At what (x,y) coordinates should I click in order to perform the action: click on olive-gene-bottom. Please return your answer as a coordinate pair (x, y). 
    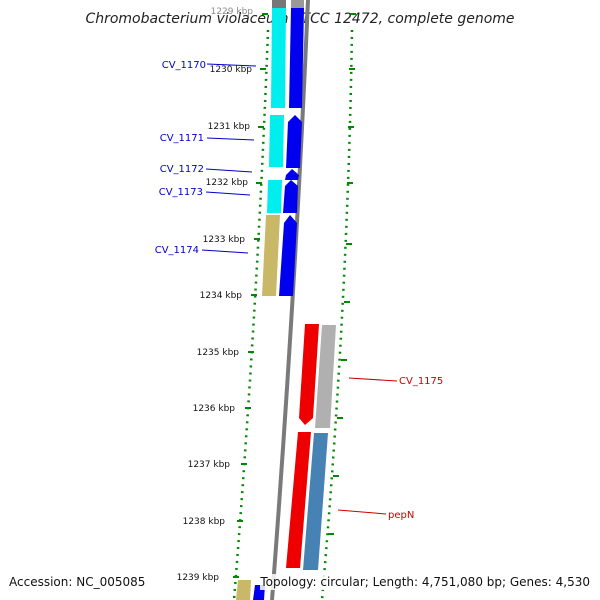
    Looking at the image, I should click on (243, 590).